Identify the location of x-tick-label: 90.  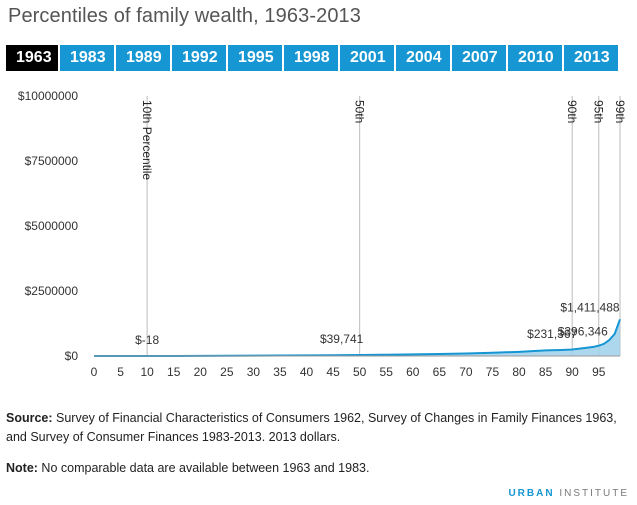
(573, 372).